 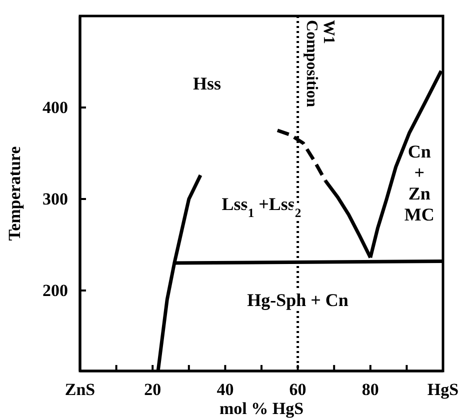 What do you see at coordinates (297, 390) in the screenshot?
I see `x-tick-label: 60` at bounding box center [297, 390].